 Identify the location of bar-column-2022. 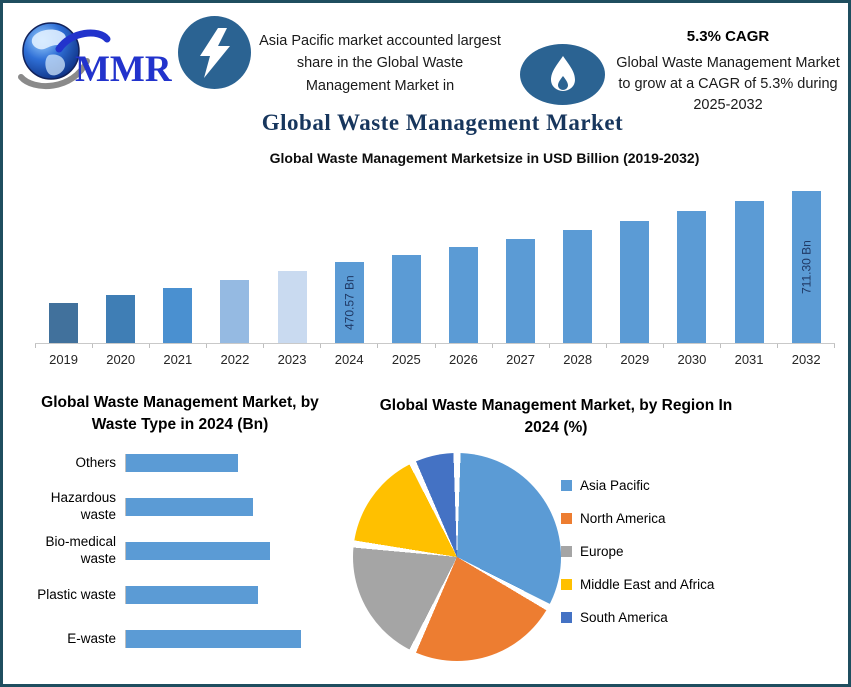
(234, 257).